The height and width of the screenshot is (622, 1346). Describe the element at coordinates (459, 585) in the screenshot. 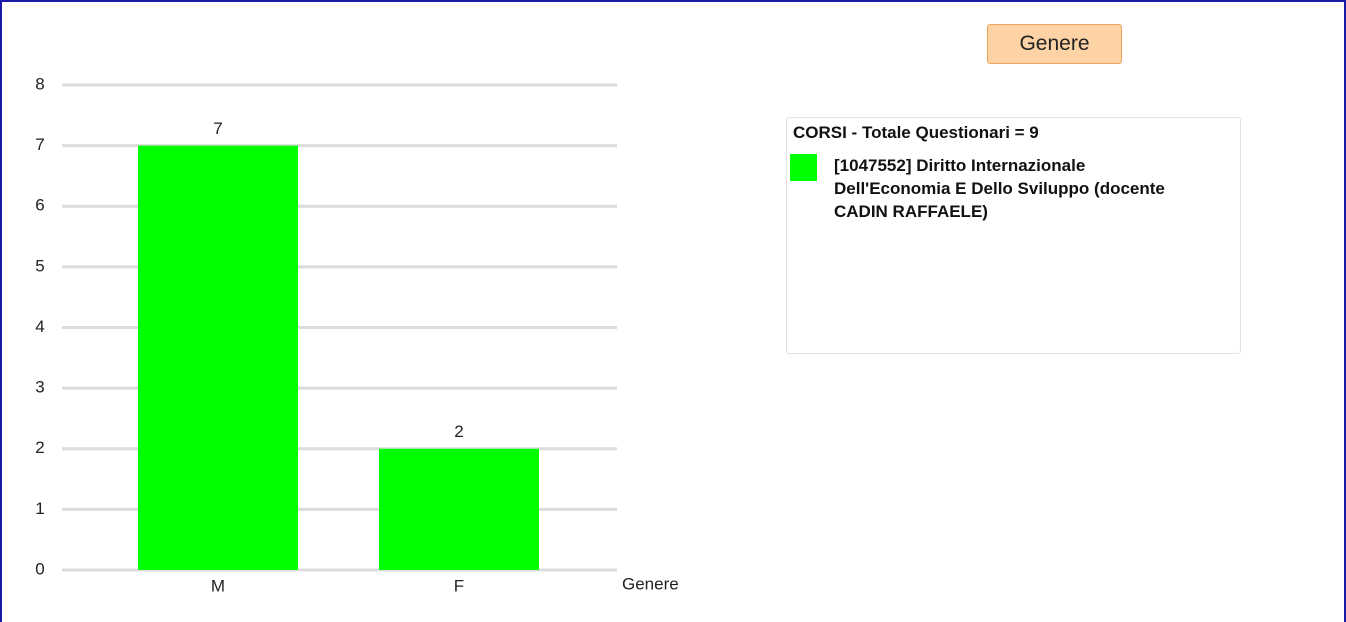

I see `x-tick-label: F` at that location.